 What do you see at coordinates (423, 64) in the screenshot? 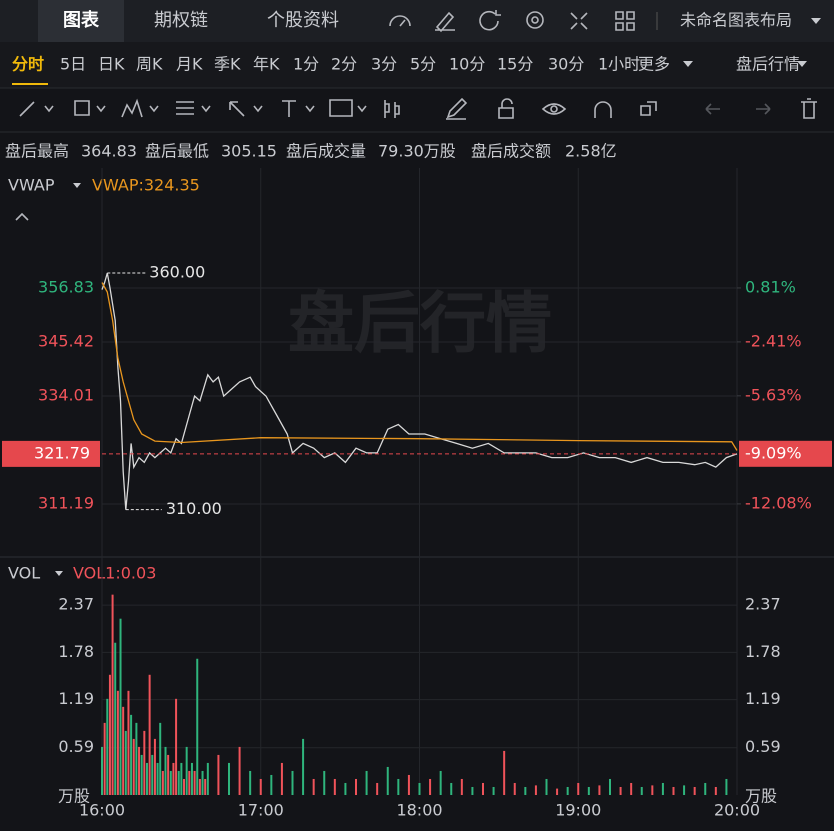
I see `period-tab: 5分` at bounding box center [423, 64].